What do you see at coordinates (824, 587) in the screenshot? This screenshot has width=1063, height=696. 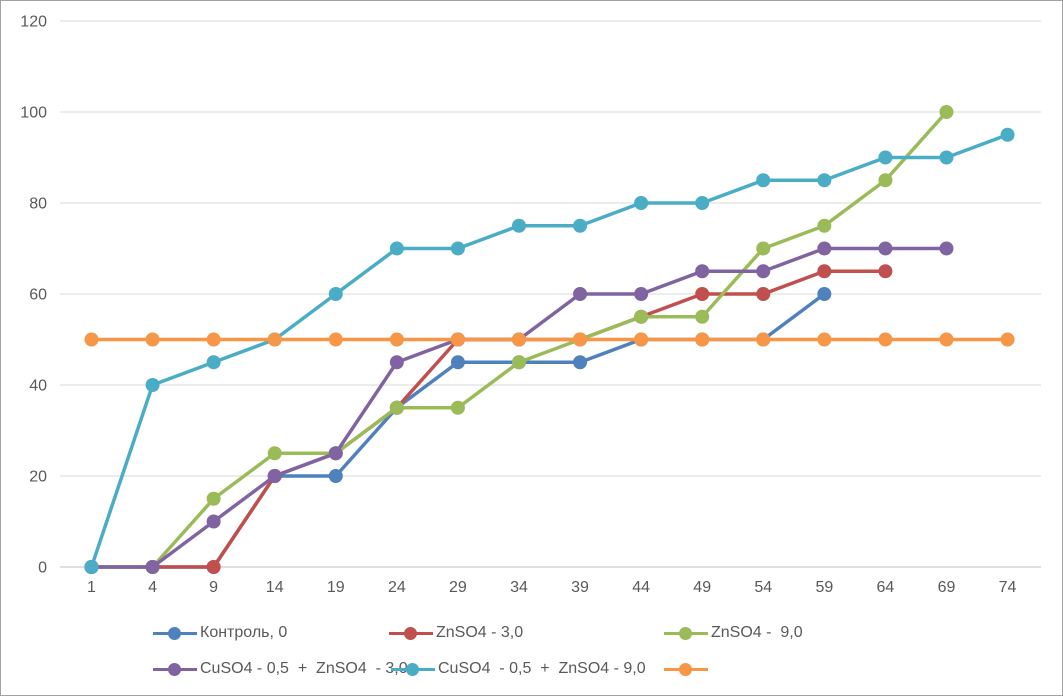 I see `x-tick-label: 59` at bounding box center [824, 587].